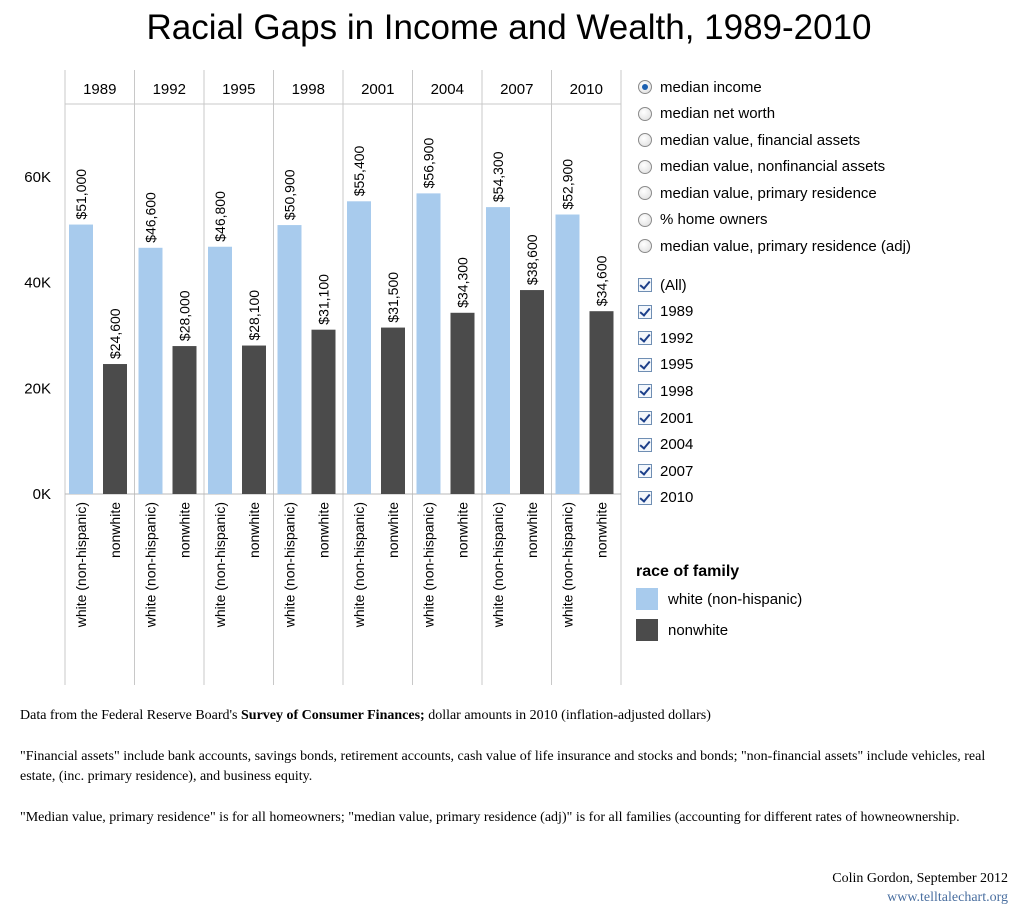  What do you see at coordinates (115, 333) in the screenshot?
I see `data-label: $24,600` at bounding box center [115, 333].